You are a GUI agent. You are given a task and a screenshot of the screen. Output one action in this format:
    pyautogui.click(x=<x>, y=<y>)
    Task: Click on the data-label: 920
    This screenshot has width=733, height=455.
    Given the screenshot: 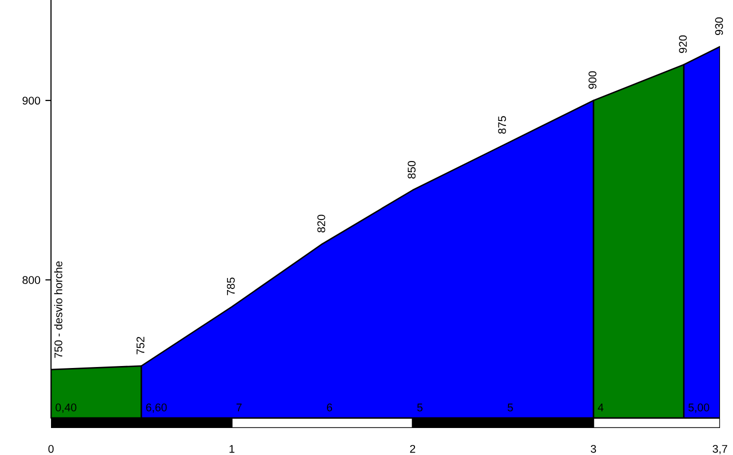 What is the action you would take?
    pyautogui.click(x=682, y=44)
    